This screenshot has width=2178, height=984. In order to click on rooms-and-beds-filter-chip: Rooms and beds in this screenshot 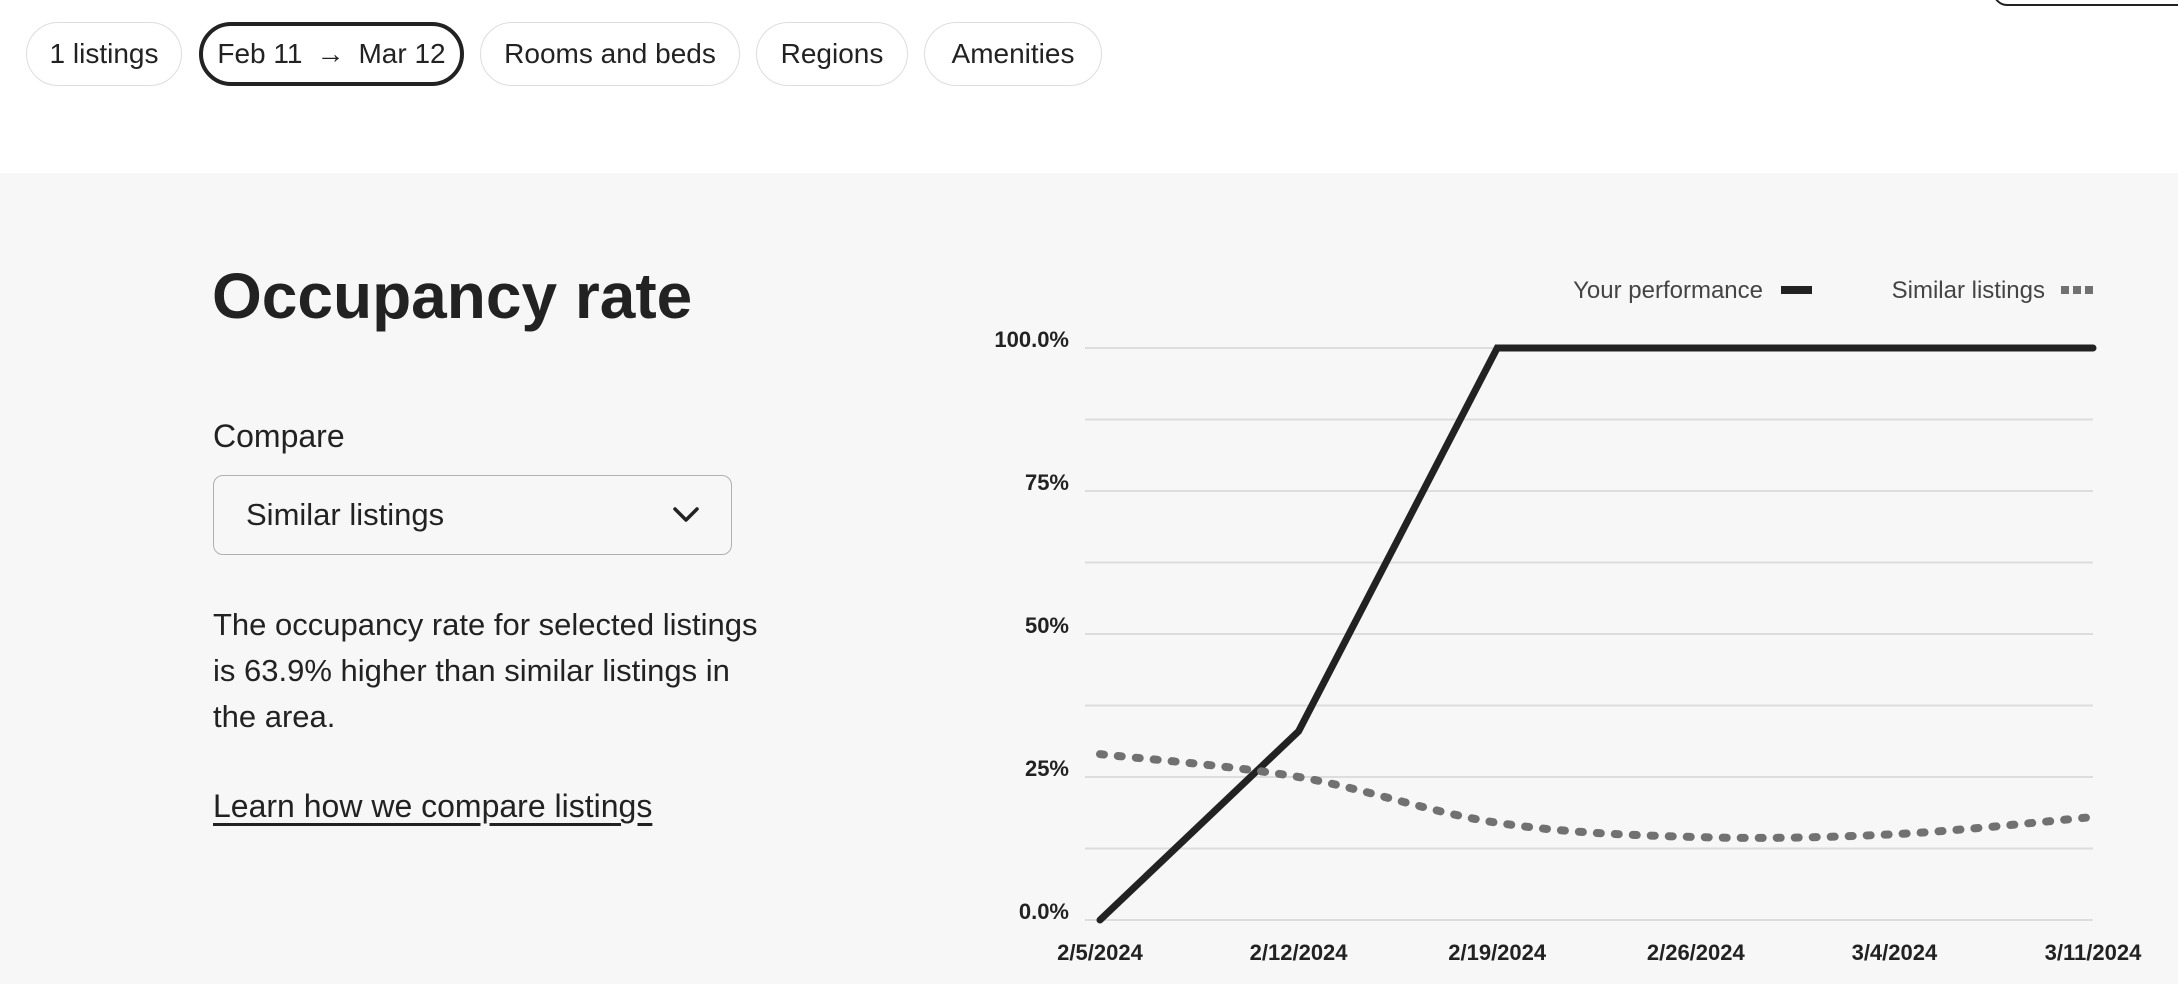, I will do `click(610, 54)`.